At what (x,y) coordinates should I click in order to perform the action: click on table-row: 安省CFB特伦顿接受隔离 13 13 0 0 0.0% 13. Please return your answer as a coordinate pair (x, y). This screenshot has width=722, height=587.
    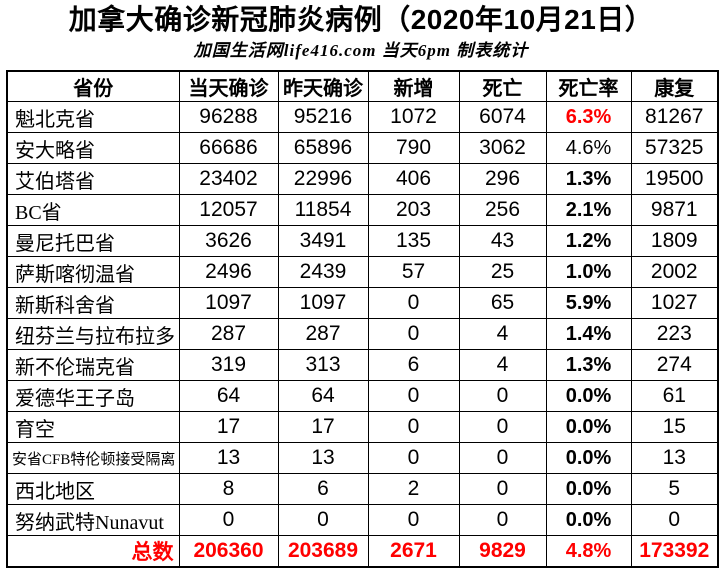
    Looking at the image, I should click on (362, 458).